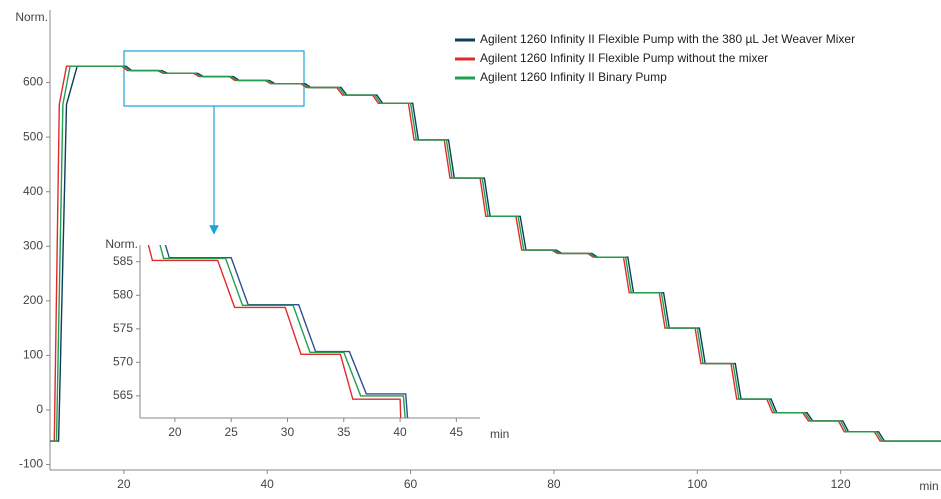 Image resolution: width=941 pixels, height=499 pixels. What do you see at coordinates (214, 78) in the screenshot?
I see `zoom-box` at bounding box center [214, 78].